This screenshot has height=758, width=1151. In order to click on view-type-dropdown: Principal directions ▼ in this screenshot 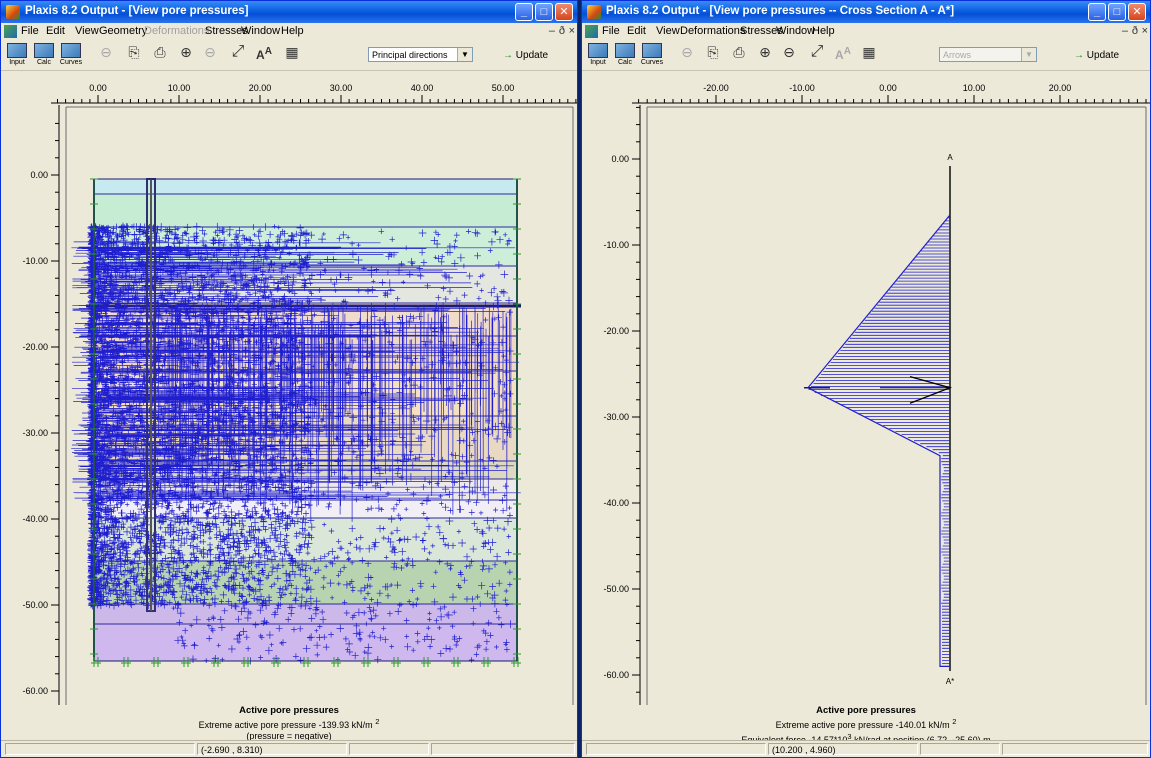, I will do `click(420, 54)`.